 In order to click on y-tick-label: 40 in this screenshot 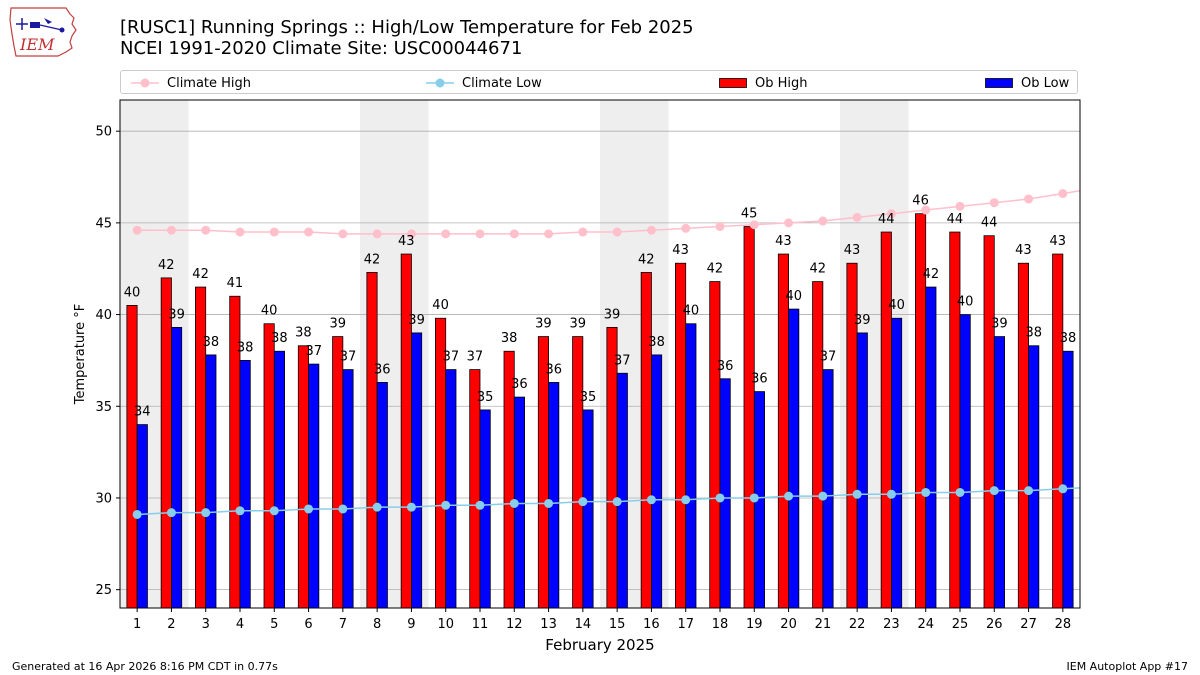, I will do `click(103, 315)`.